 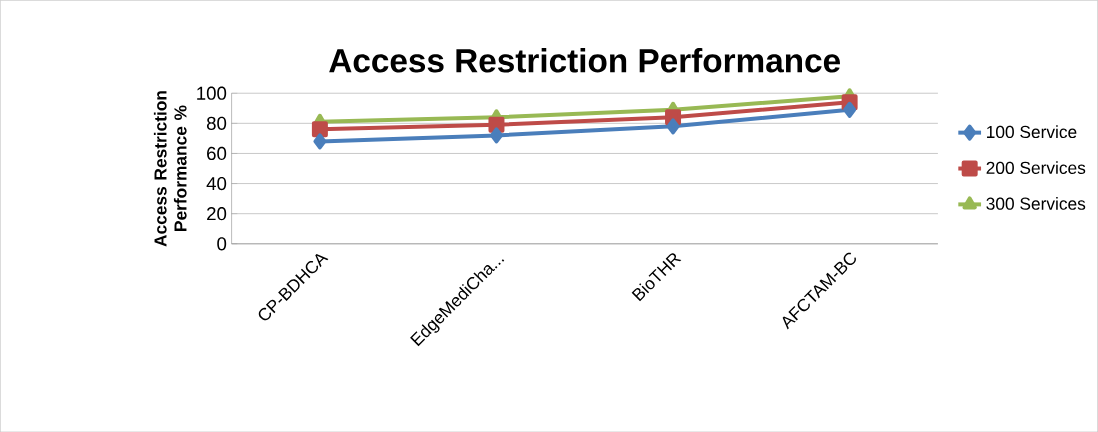 What do you see at coordinates (216, 183) in the screenshot?
I see `y-tick-label: 40` at bounding box center [216, 183].